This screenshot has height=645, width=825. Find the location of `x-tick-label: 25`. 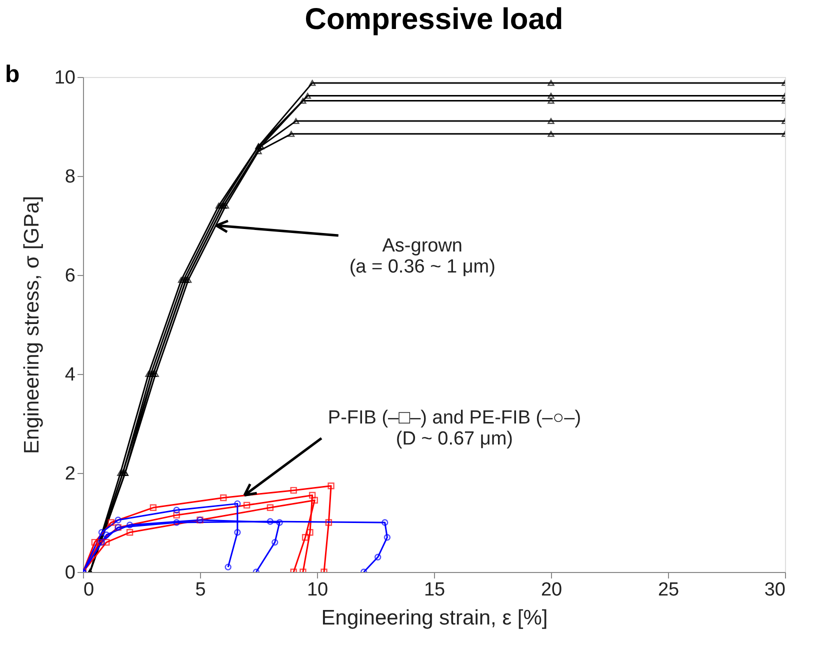

x-tick-label: 25 is located at coordinates (669, 590).